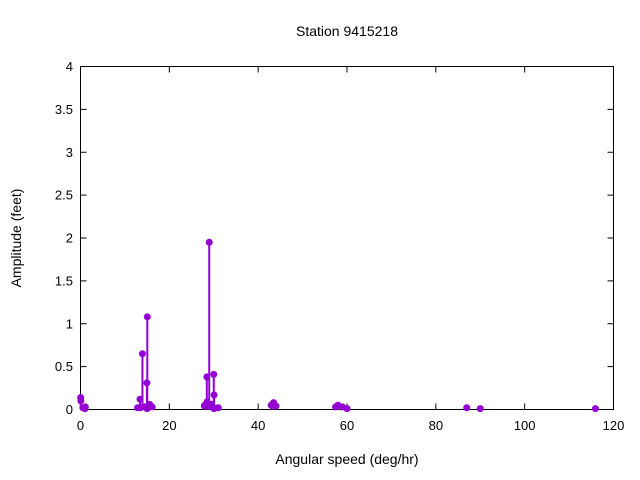 Image resolution: width=640 pixels, height=480 pixels. I want to click on y-tick-label: 3.5, so click(64, 109).